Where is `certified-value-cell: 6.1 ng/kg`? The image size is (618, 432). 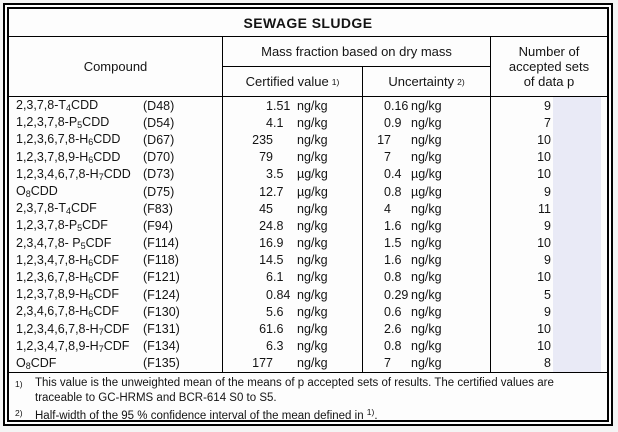
certified-value-cell: 6.1 ng/kg is located at coordinates (293, 277).